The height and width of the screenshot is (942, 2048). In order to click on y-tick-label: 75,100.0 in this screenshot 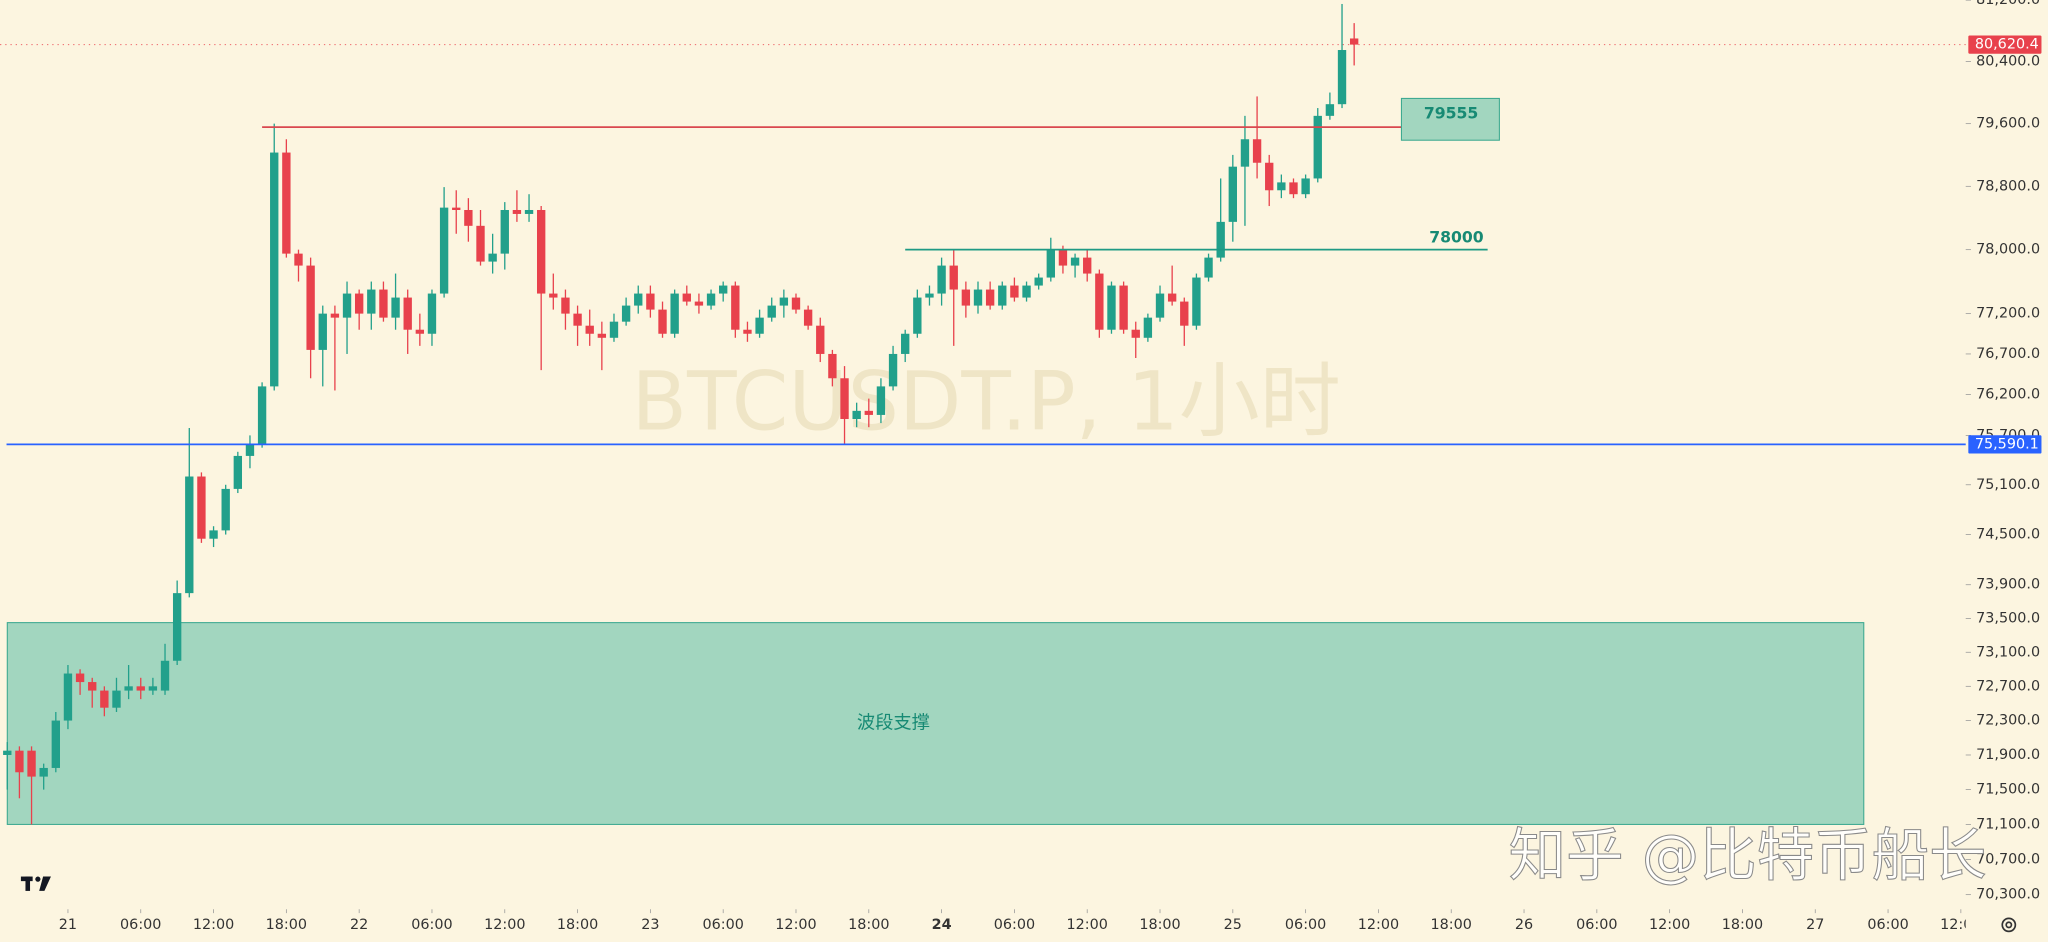, I will do `click(2008, 485)`.